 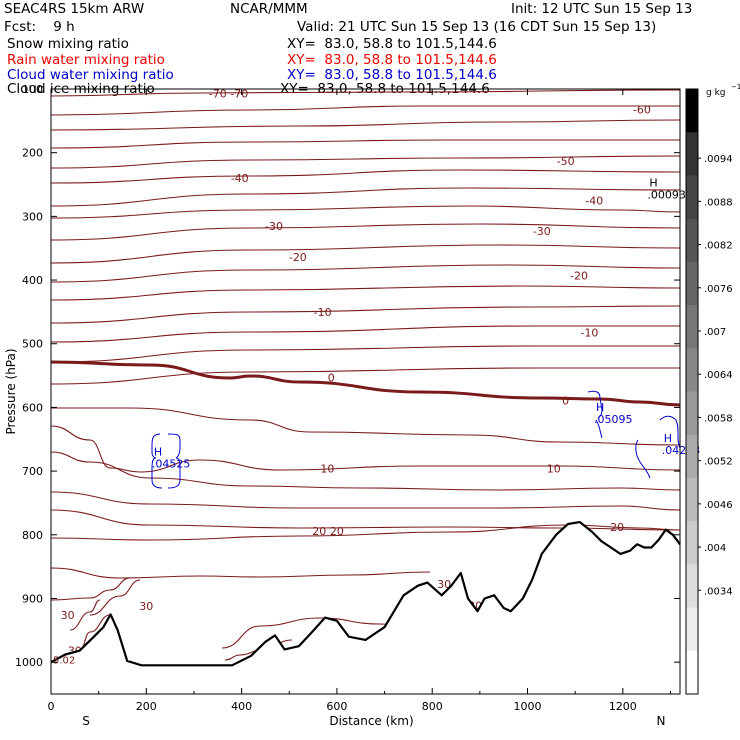 I want to click on max-value-2: .05095, so click(x=613, y=419).